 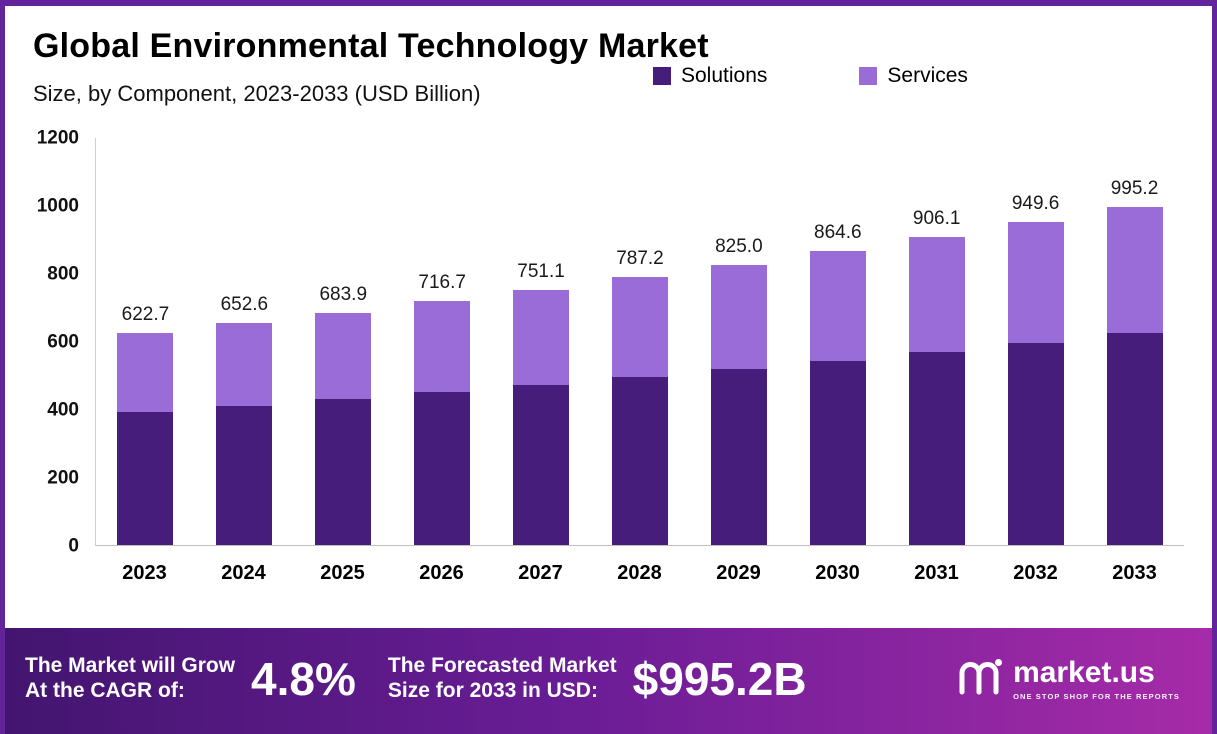 What do you see at coordinates (441, 573) in the screenshot?
I see `x-tick-label: 2026` at bounding box center [441, 573].